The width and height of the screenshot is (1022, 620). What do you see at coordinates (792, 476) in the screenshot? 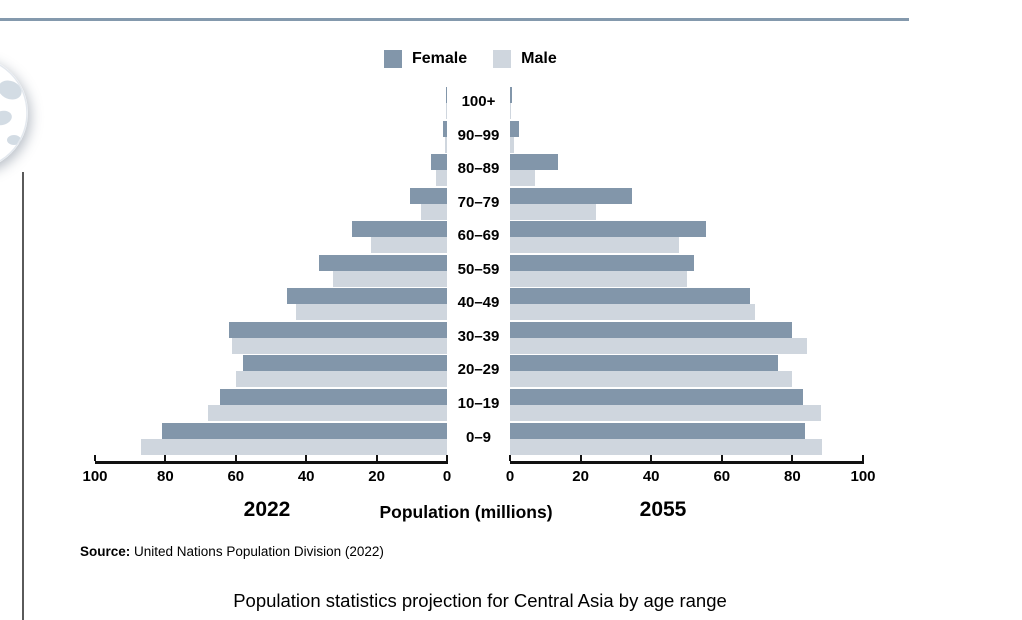
I see `axis-tick-label: 80` at bounding box center [792, 476].